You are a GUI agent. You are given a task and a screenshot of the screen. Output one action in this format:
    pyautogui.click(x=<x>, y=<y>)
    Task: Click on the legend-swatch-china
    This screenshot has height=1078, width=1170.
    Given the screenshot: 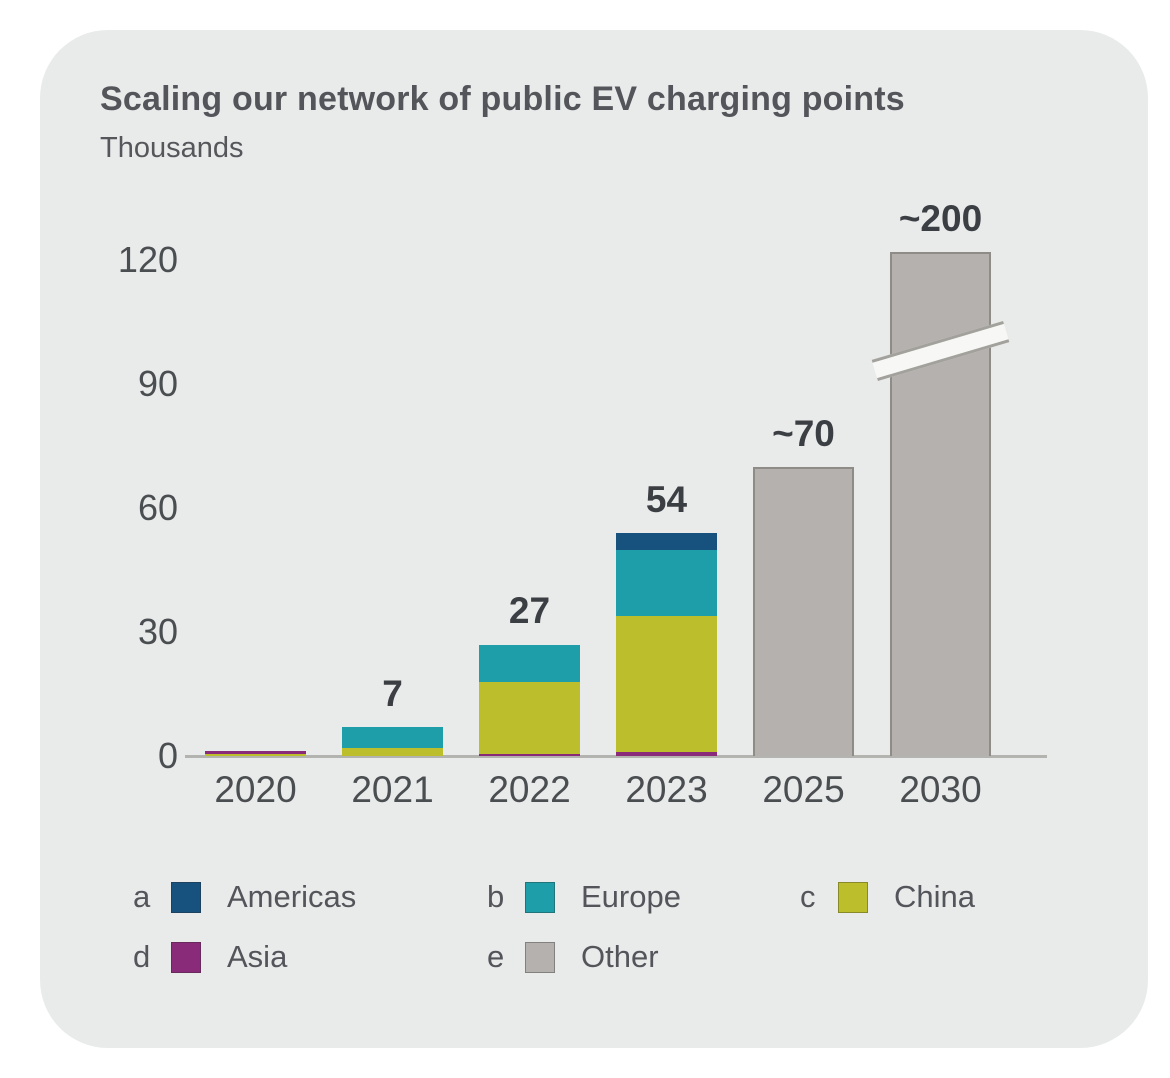 What is the action you would take?
    pyautogui.click(x=853, y=897)
    